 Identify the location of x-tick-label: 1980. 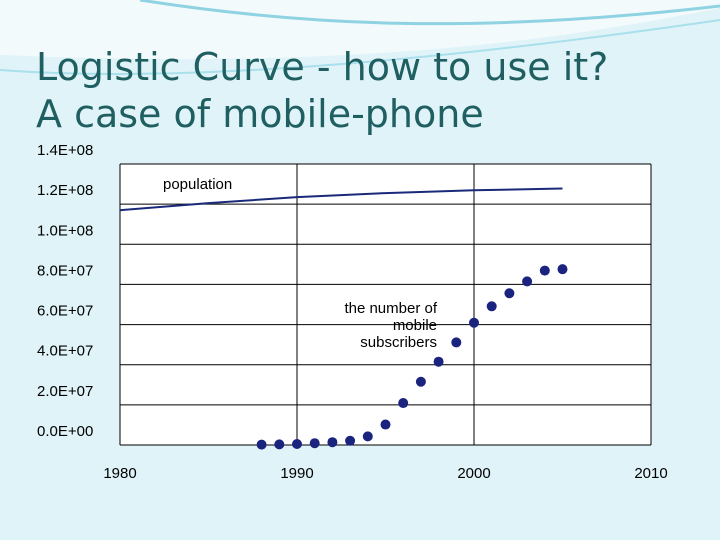
(119, 473).